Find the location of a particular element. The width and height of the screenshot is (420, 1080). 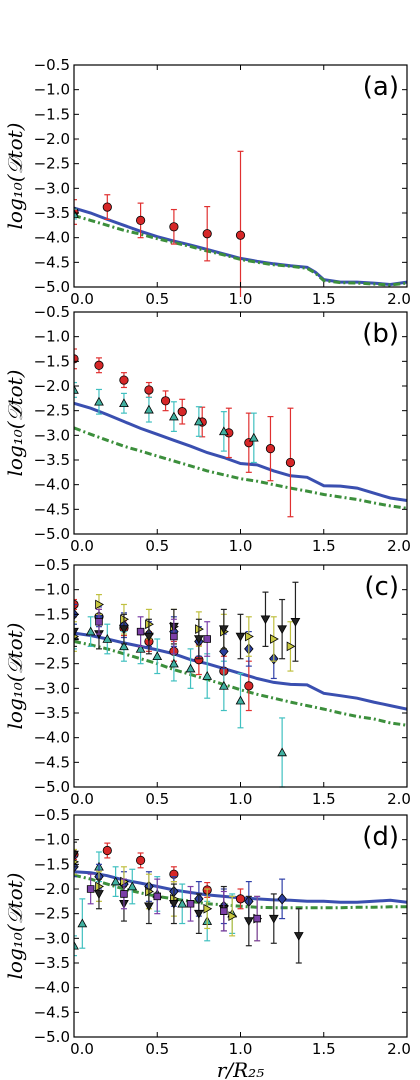

model-line-dashdot is located at coordinates (240, 683).